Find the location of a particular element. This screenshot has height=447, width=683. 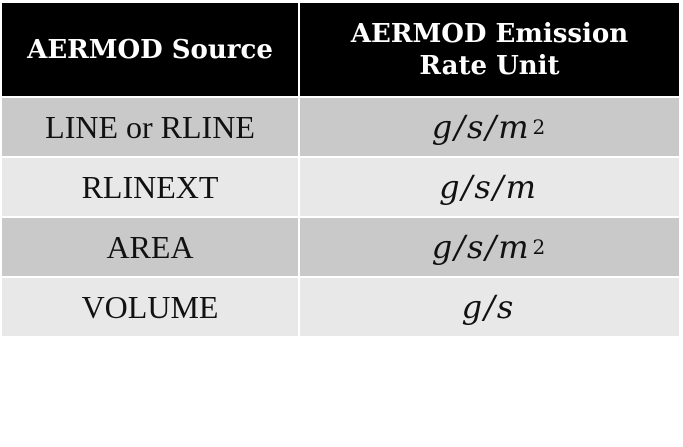

source-name: LINE or RLINE is located at coordinates (150, 126).